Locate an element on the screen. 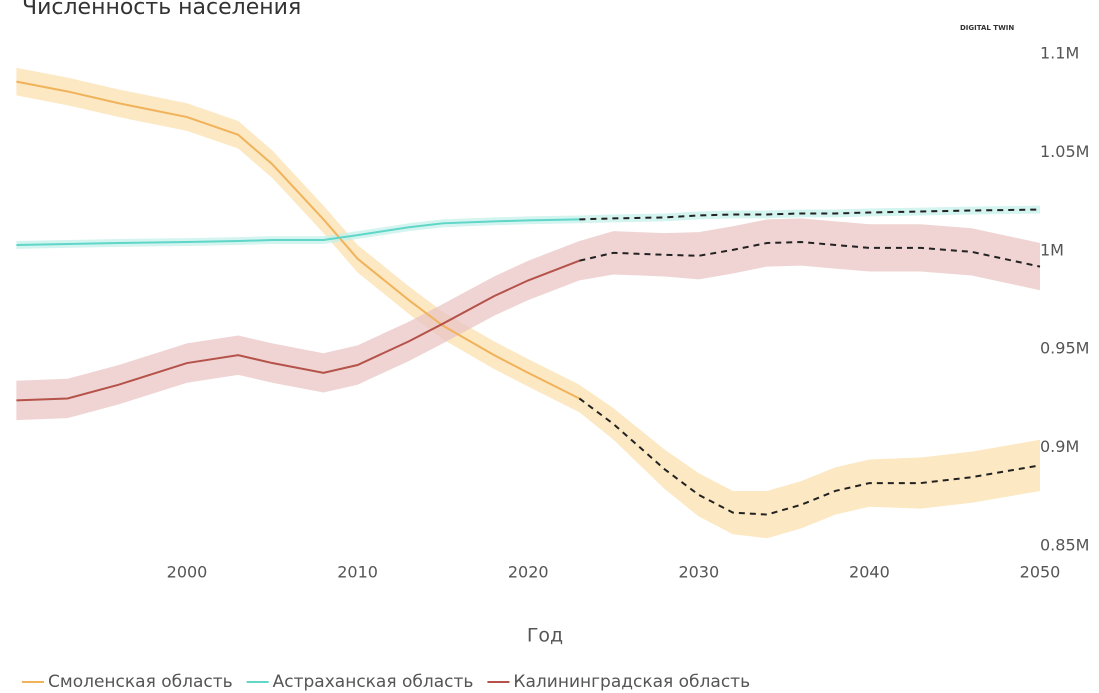 Image resolution: width=1099 pixels, height=693 pixels. x-tick-label: 2050 is located at coordinates (1040, 572).